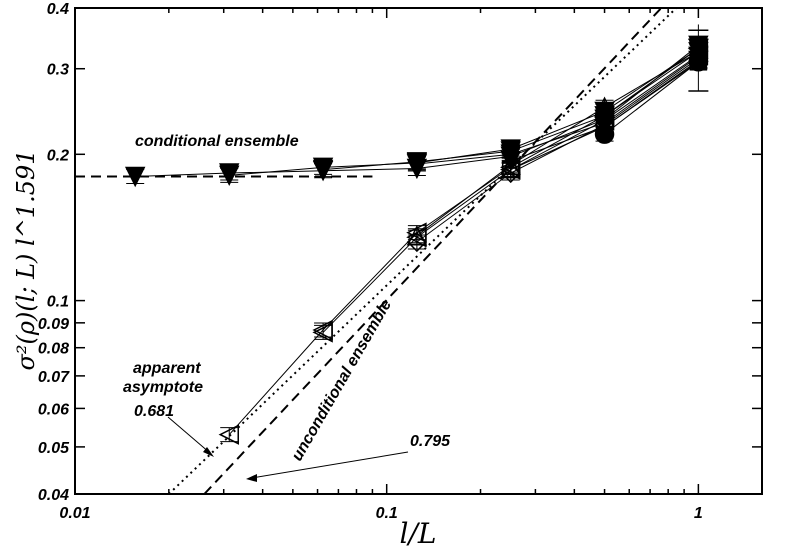 The width and height of the screenshot is (789, 549). I want to click on y-tick-label: 0.04, so click(53, 495).